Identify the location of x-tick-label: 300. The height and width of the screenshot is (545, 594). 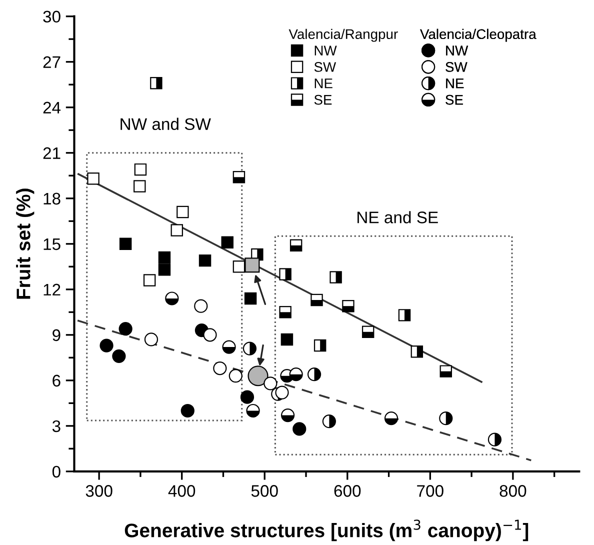
(99, 491).